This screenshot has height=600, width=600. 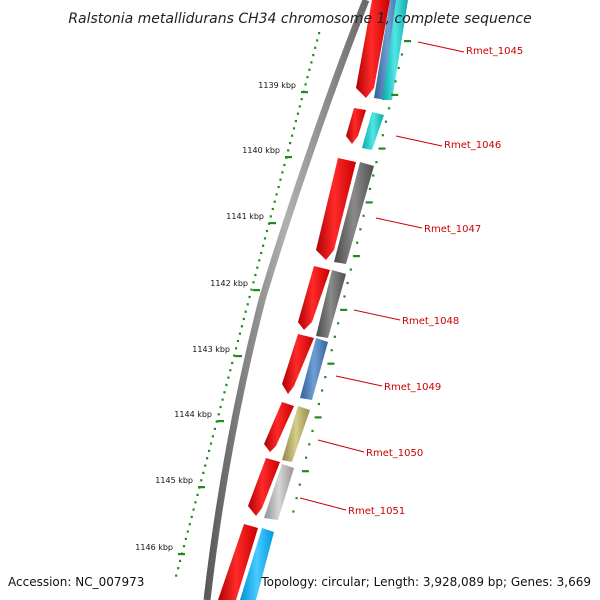 What do you see at coordinates (174, 480) in the screenshot?
I see `kbp-label: 1145 kbp` at bounding box center [174, 480].